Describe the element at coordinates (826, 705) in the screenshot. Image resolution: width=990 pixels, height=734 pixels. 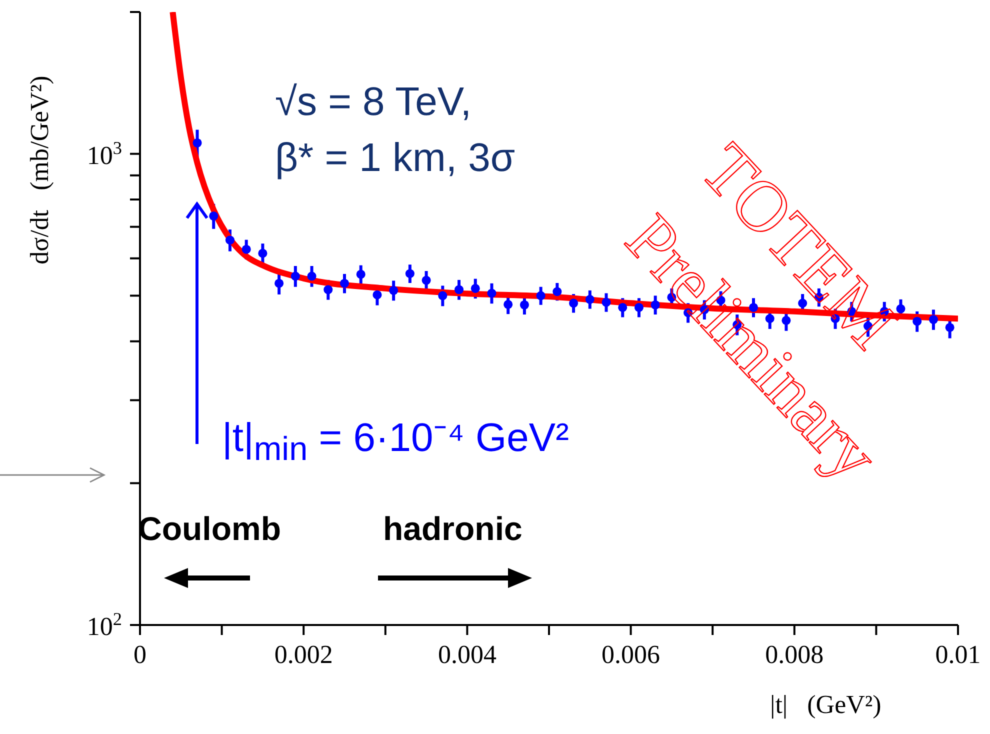
I see `x-axis-title: |t| (GeV²)` at that location.